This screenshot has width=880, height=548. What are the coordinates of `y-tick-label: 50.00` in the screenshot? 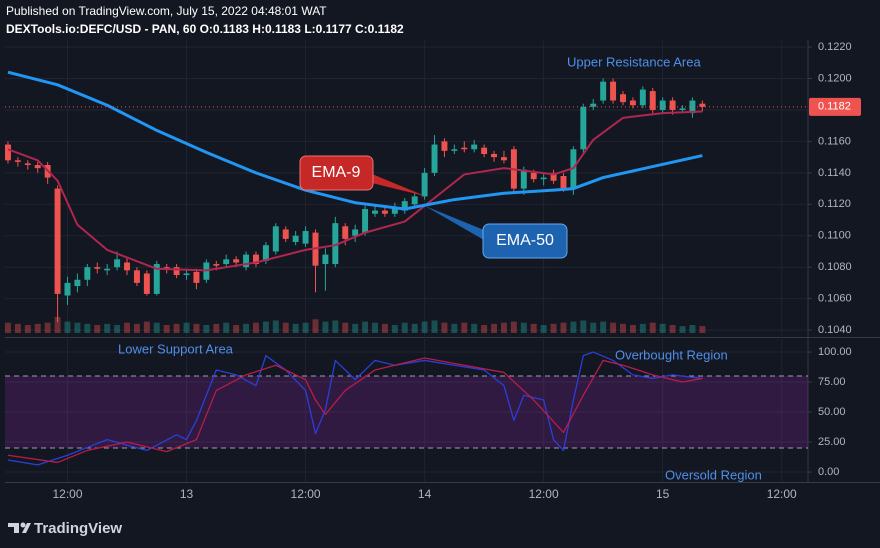 It's located at (832, 412).